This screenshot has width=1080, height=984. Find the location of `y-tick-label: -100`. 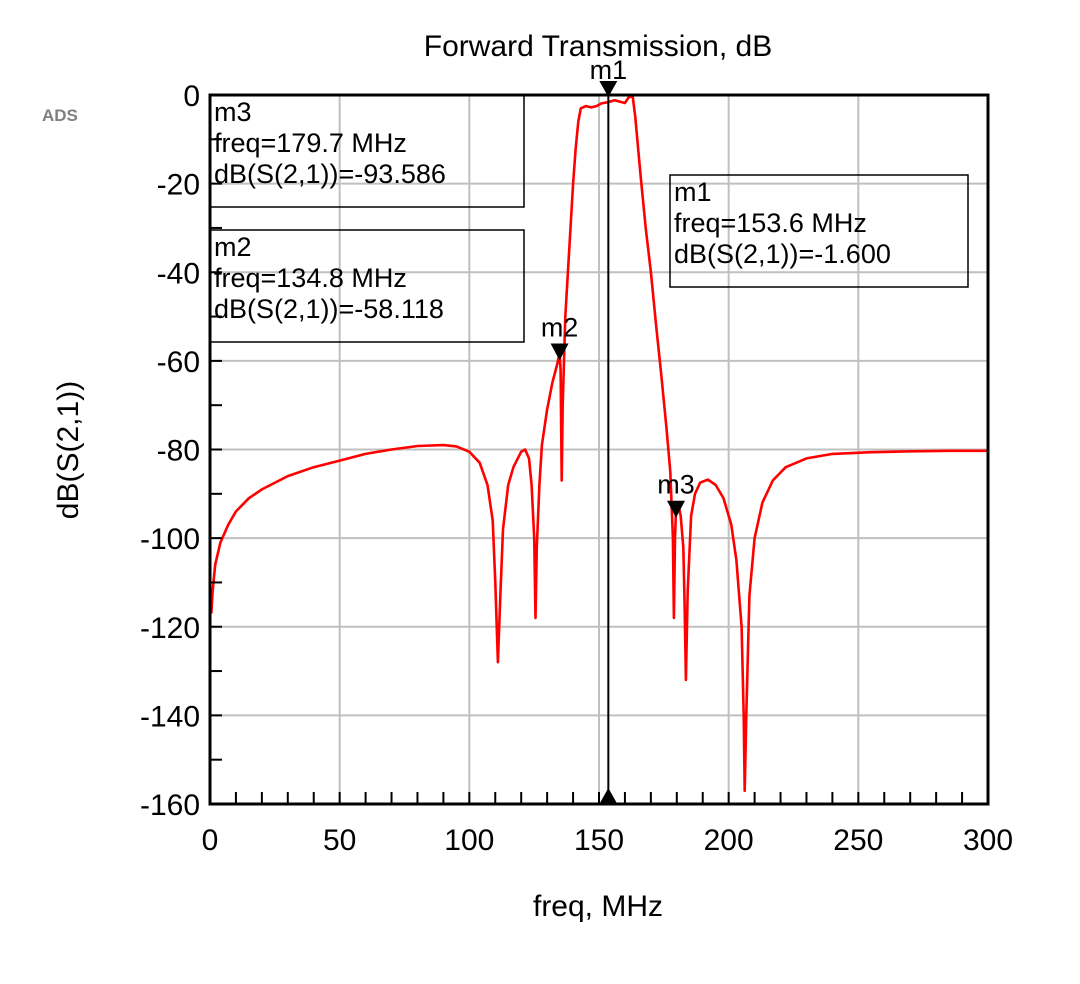

y-tick-label: -100 is located at coordinates (170, 539).